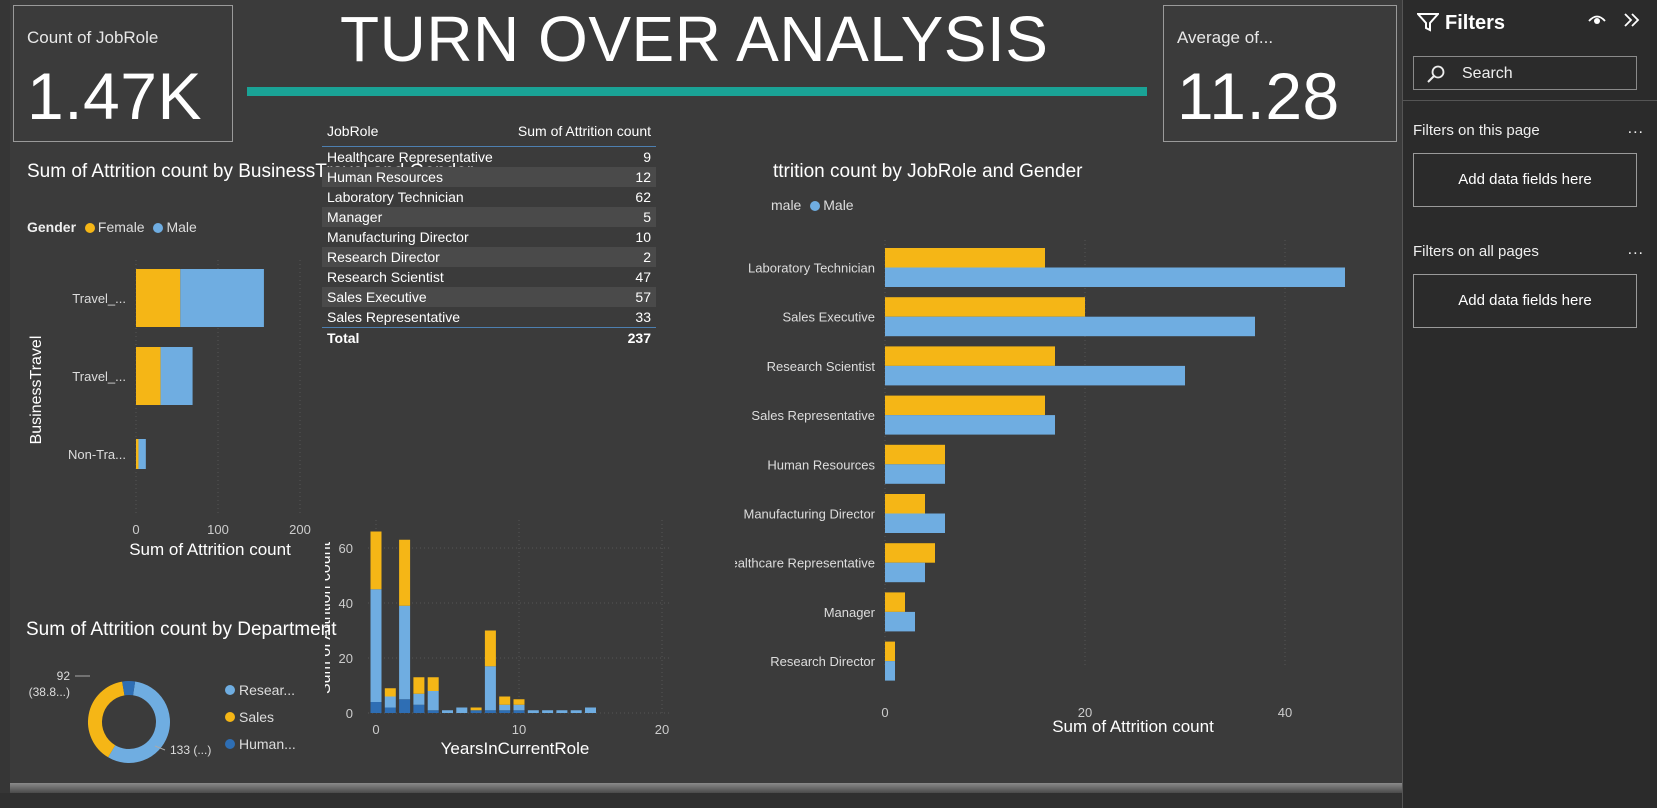  I want to click on label-clip-mask, so click(717, 460).